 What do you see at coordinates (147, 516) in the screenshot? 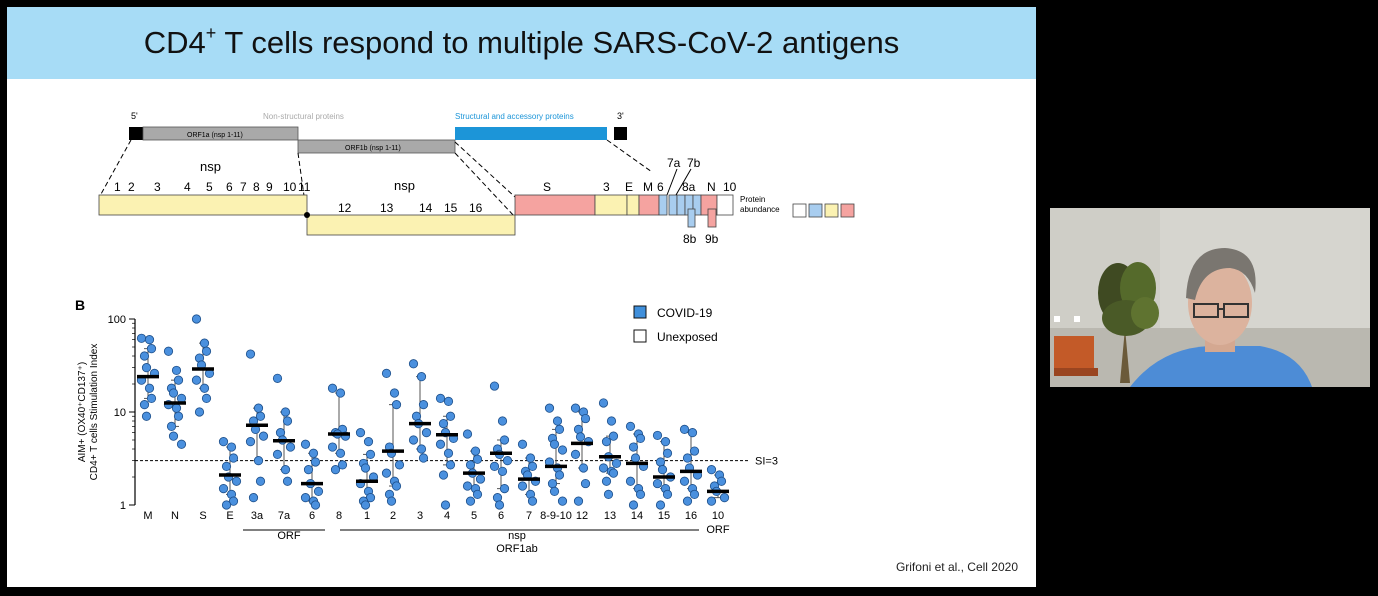
I see `category-label: M` at bounding box center [147, 516].